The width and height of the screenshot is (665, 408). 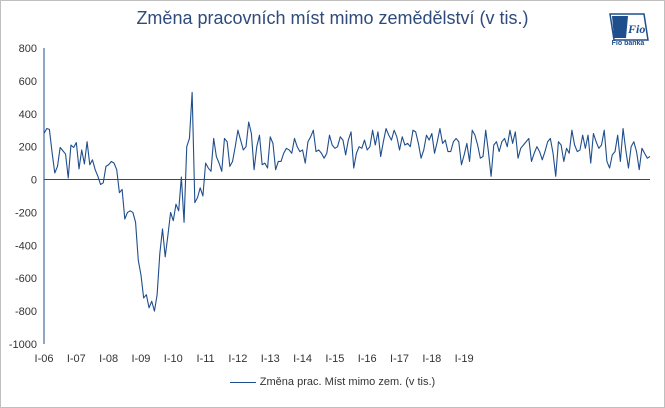 I want to click on y-tick-label: 800, so click(x=28, y=49).